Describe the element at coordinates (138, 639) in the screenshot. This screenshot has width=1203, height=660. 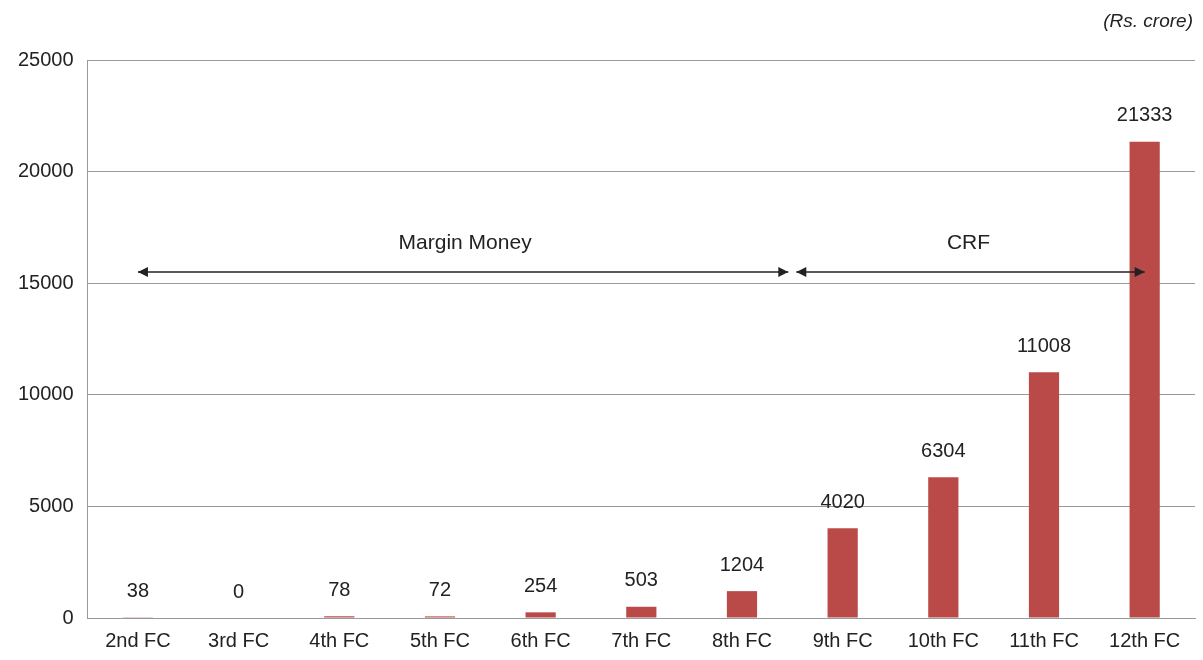
I see `x-tick-label: 2nd FC` at that location.